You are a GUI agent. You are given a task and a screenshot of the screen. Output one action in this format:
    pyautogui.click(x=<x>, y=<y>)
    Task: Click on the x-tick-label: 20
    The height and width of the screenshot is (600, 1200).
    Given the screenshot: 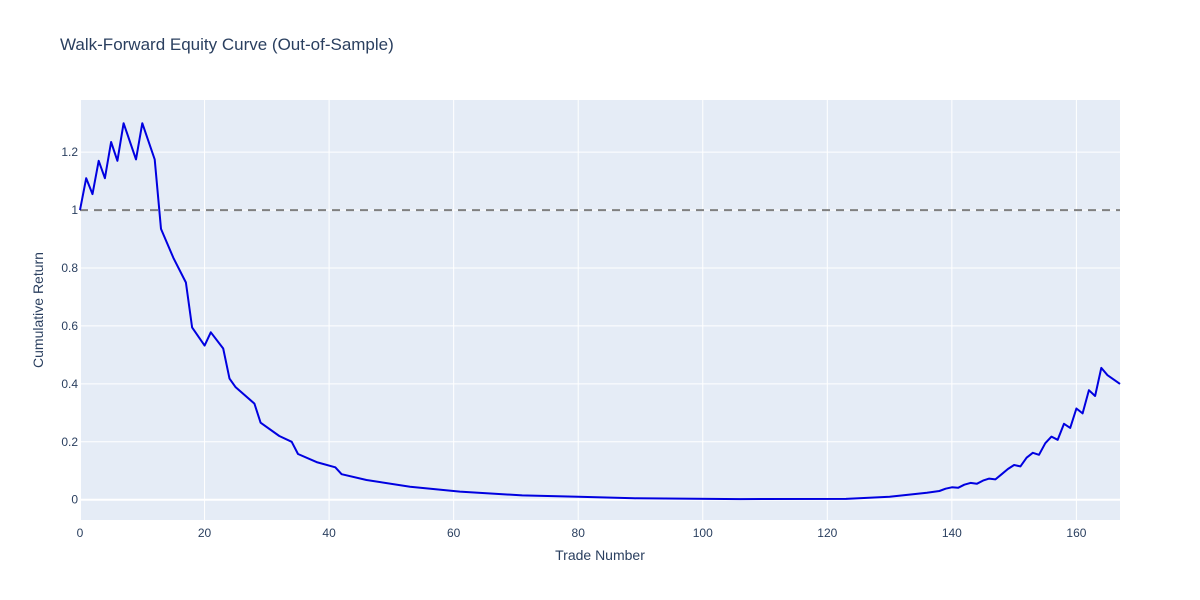 What is the action you would take?
    pyautogui.click(x=205, y=533)
    